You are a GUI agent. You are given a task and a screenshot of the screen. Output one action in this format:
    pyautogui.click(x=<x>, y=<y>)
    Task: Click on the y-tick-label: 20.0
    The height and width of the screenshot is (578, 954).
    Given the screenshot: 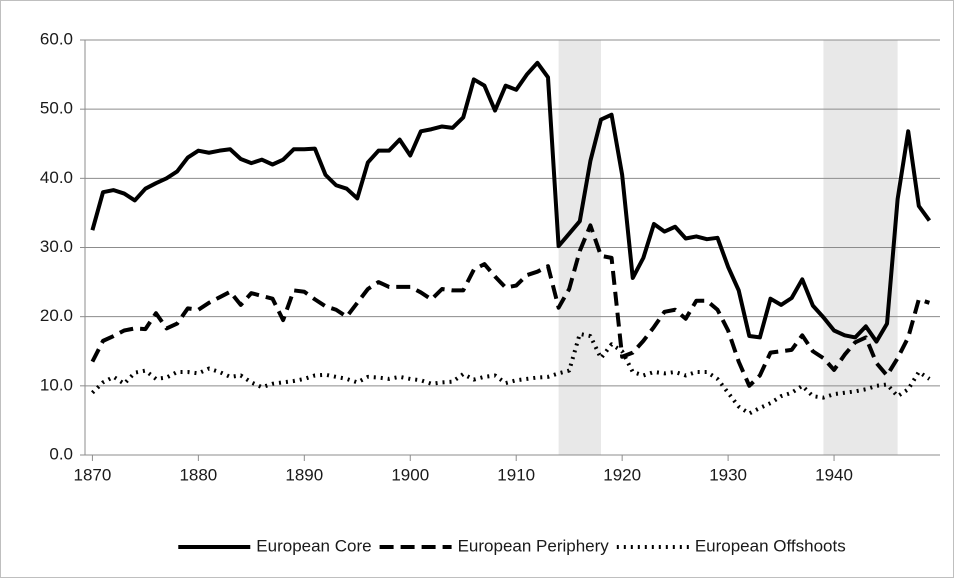 What is the action you would take?
    pyautogui.click(x=56, y=315)
    